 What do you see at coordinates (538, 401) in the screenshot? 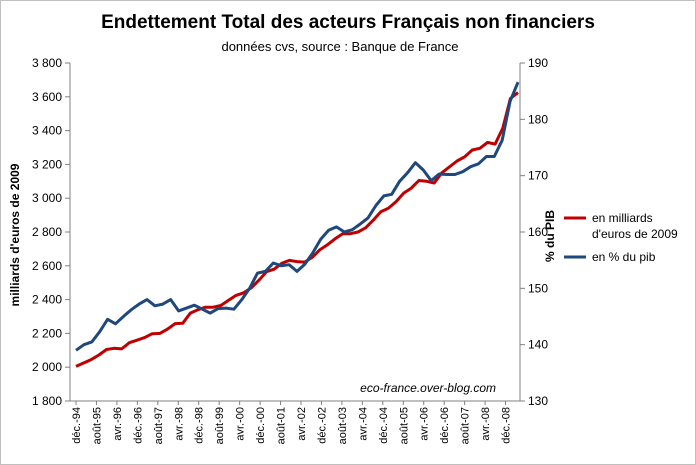
I see `y-right-tick-label: 130` at bounding box center [538, 401].